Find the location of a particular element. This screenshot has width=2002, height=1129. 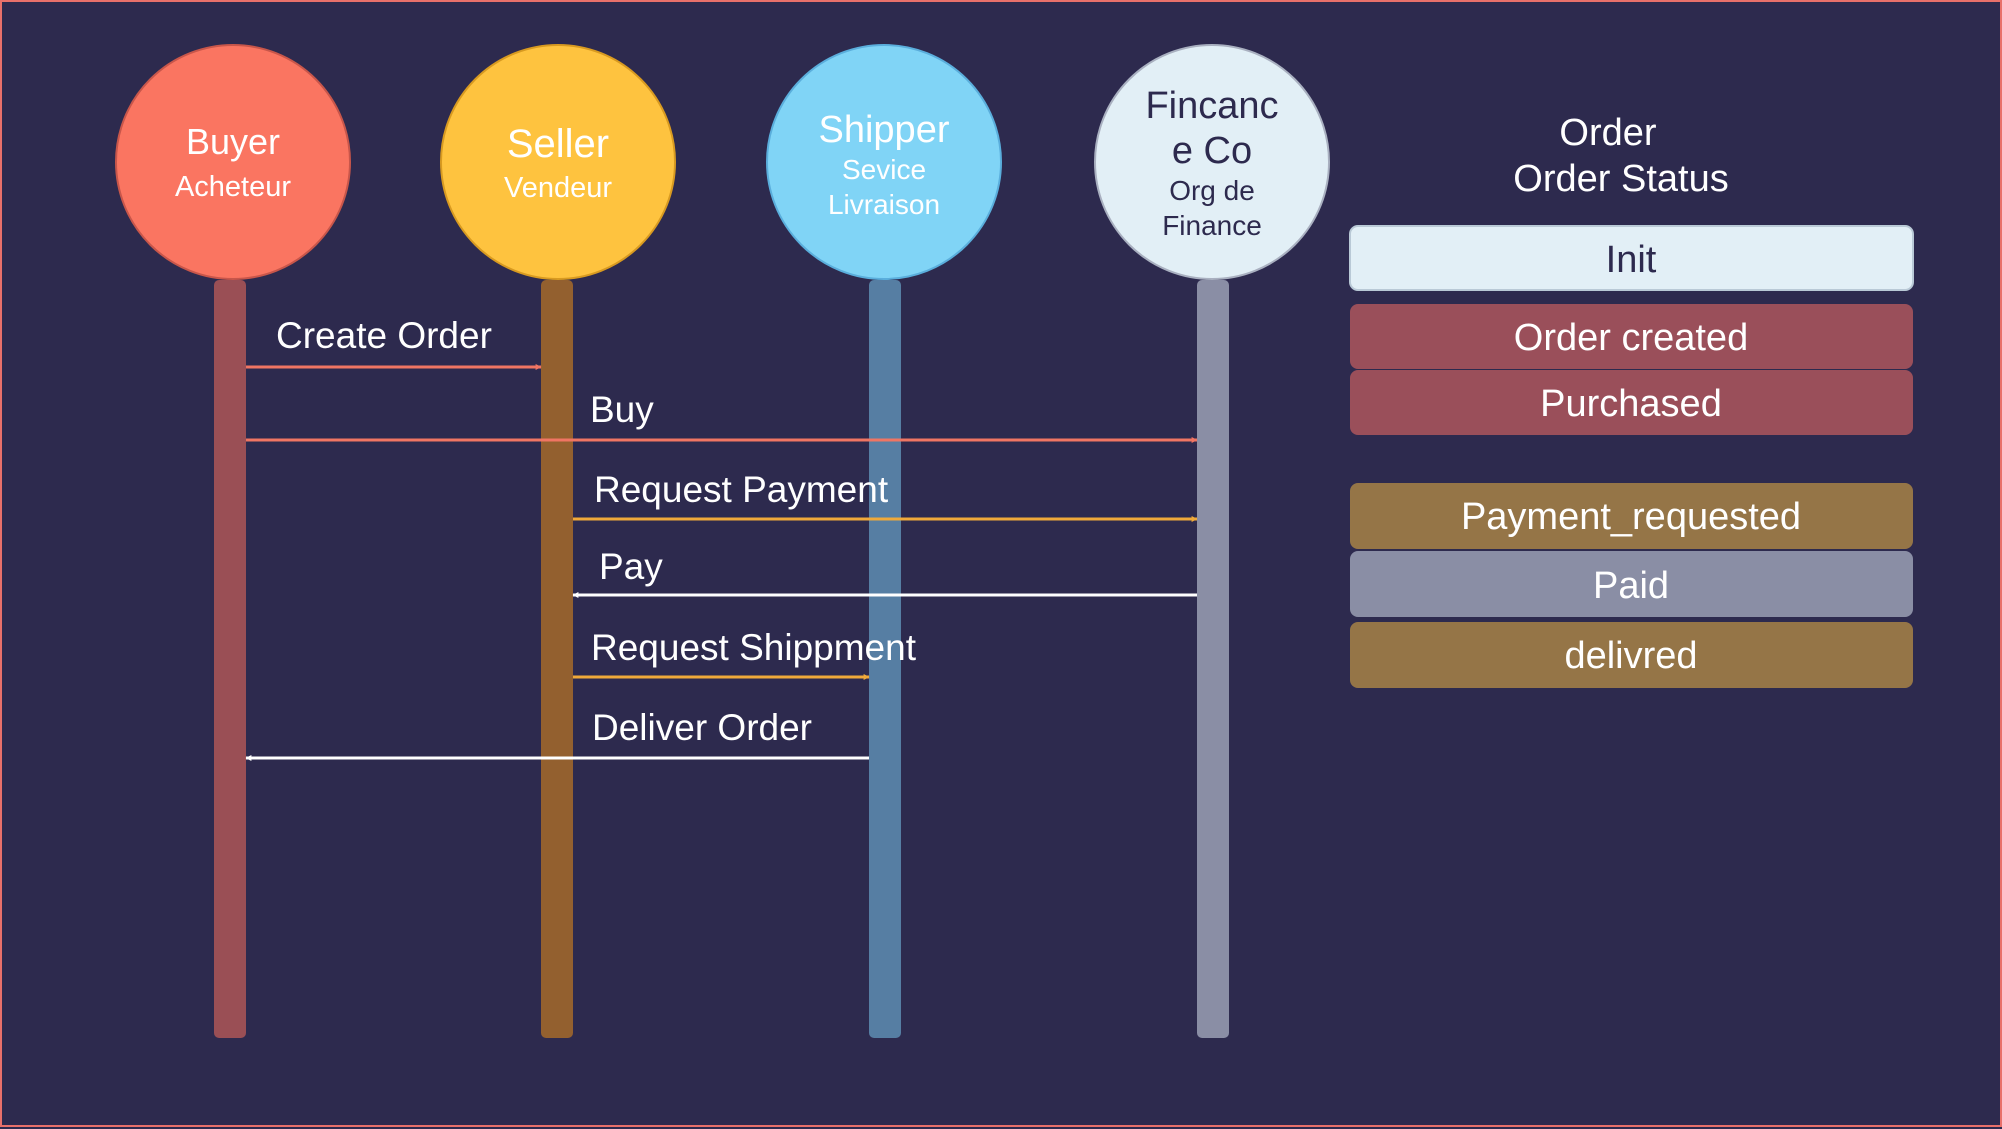

actor-finance-subtitle-line1: Org de is located at coordinates (1212, 190).